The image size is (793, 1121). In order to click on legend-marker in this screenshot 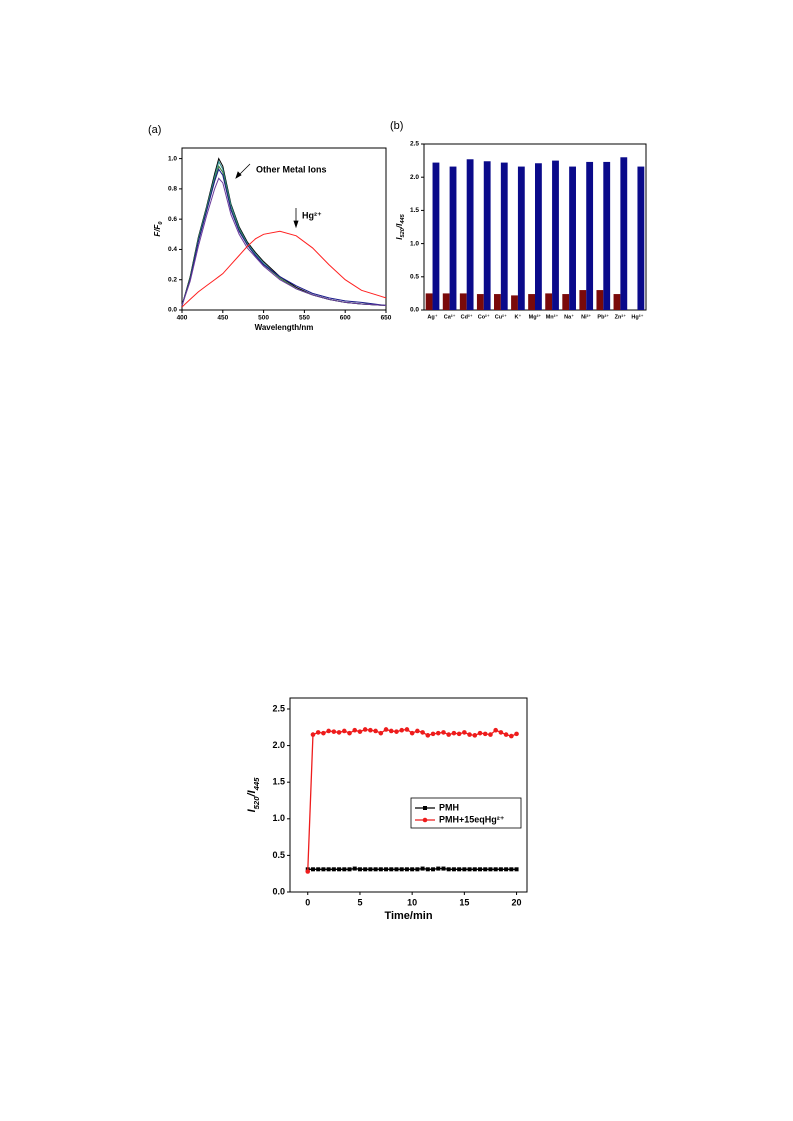, I will do `click(425, 820)`.